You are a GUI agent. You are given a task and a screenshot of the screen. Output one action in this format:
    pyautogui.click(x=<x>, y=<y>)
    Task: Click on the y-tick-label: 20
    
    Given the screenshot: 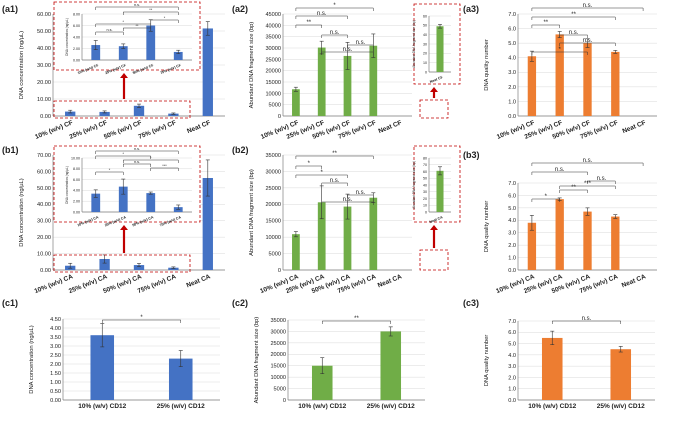 What is the action you would take?
    pyautogui.click(x=425, y=54)
    